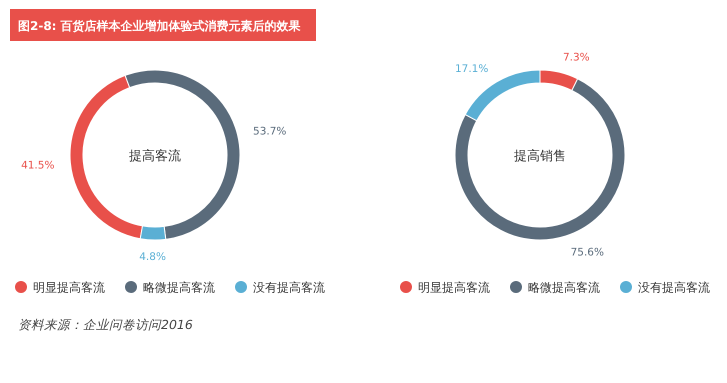 This screenshot has height=383, width=727. What do you see at coordinates (540, 156) in the screenshot?
I see `text: 提高销售` at bounding box center [540, 156].